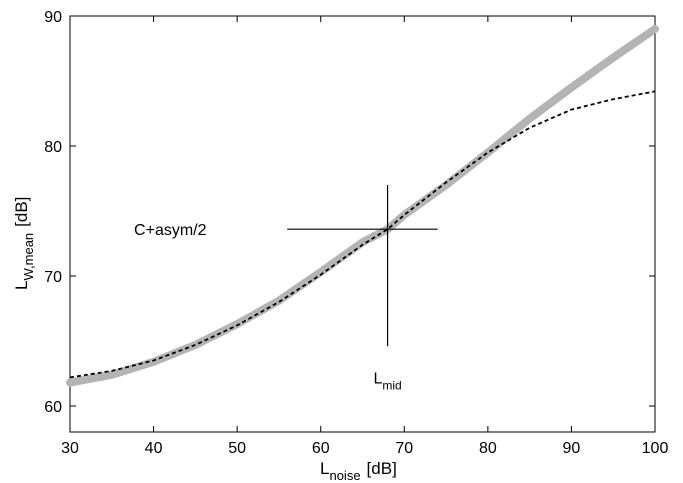  What do you see at coordinates (28, 257) in the screenshot?
I see `y-axis-label-sub: W,mean` at bounding box center [28, 257].